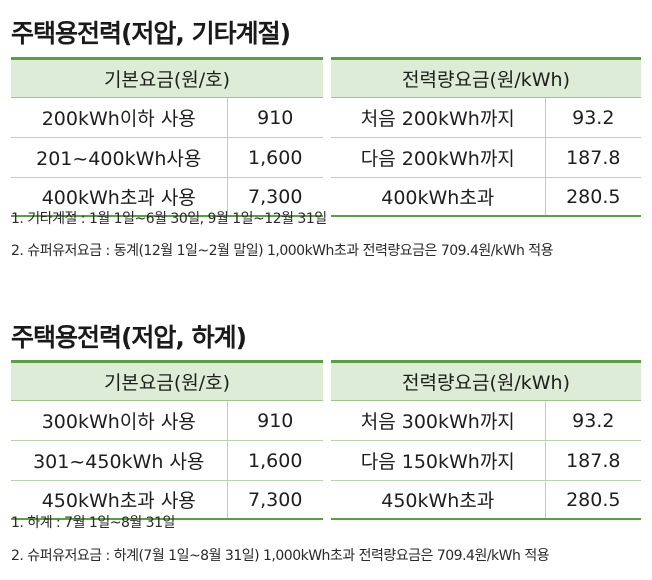  Describe the element at coordinates (119, 420) in the screenshot. I see `basic-charge-tier: 300kWh이하 사용` at that location.